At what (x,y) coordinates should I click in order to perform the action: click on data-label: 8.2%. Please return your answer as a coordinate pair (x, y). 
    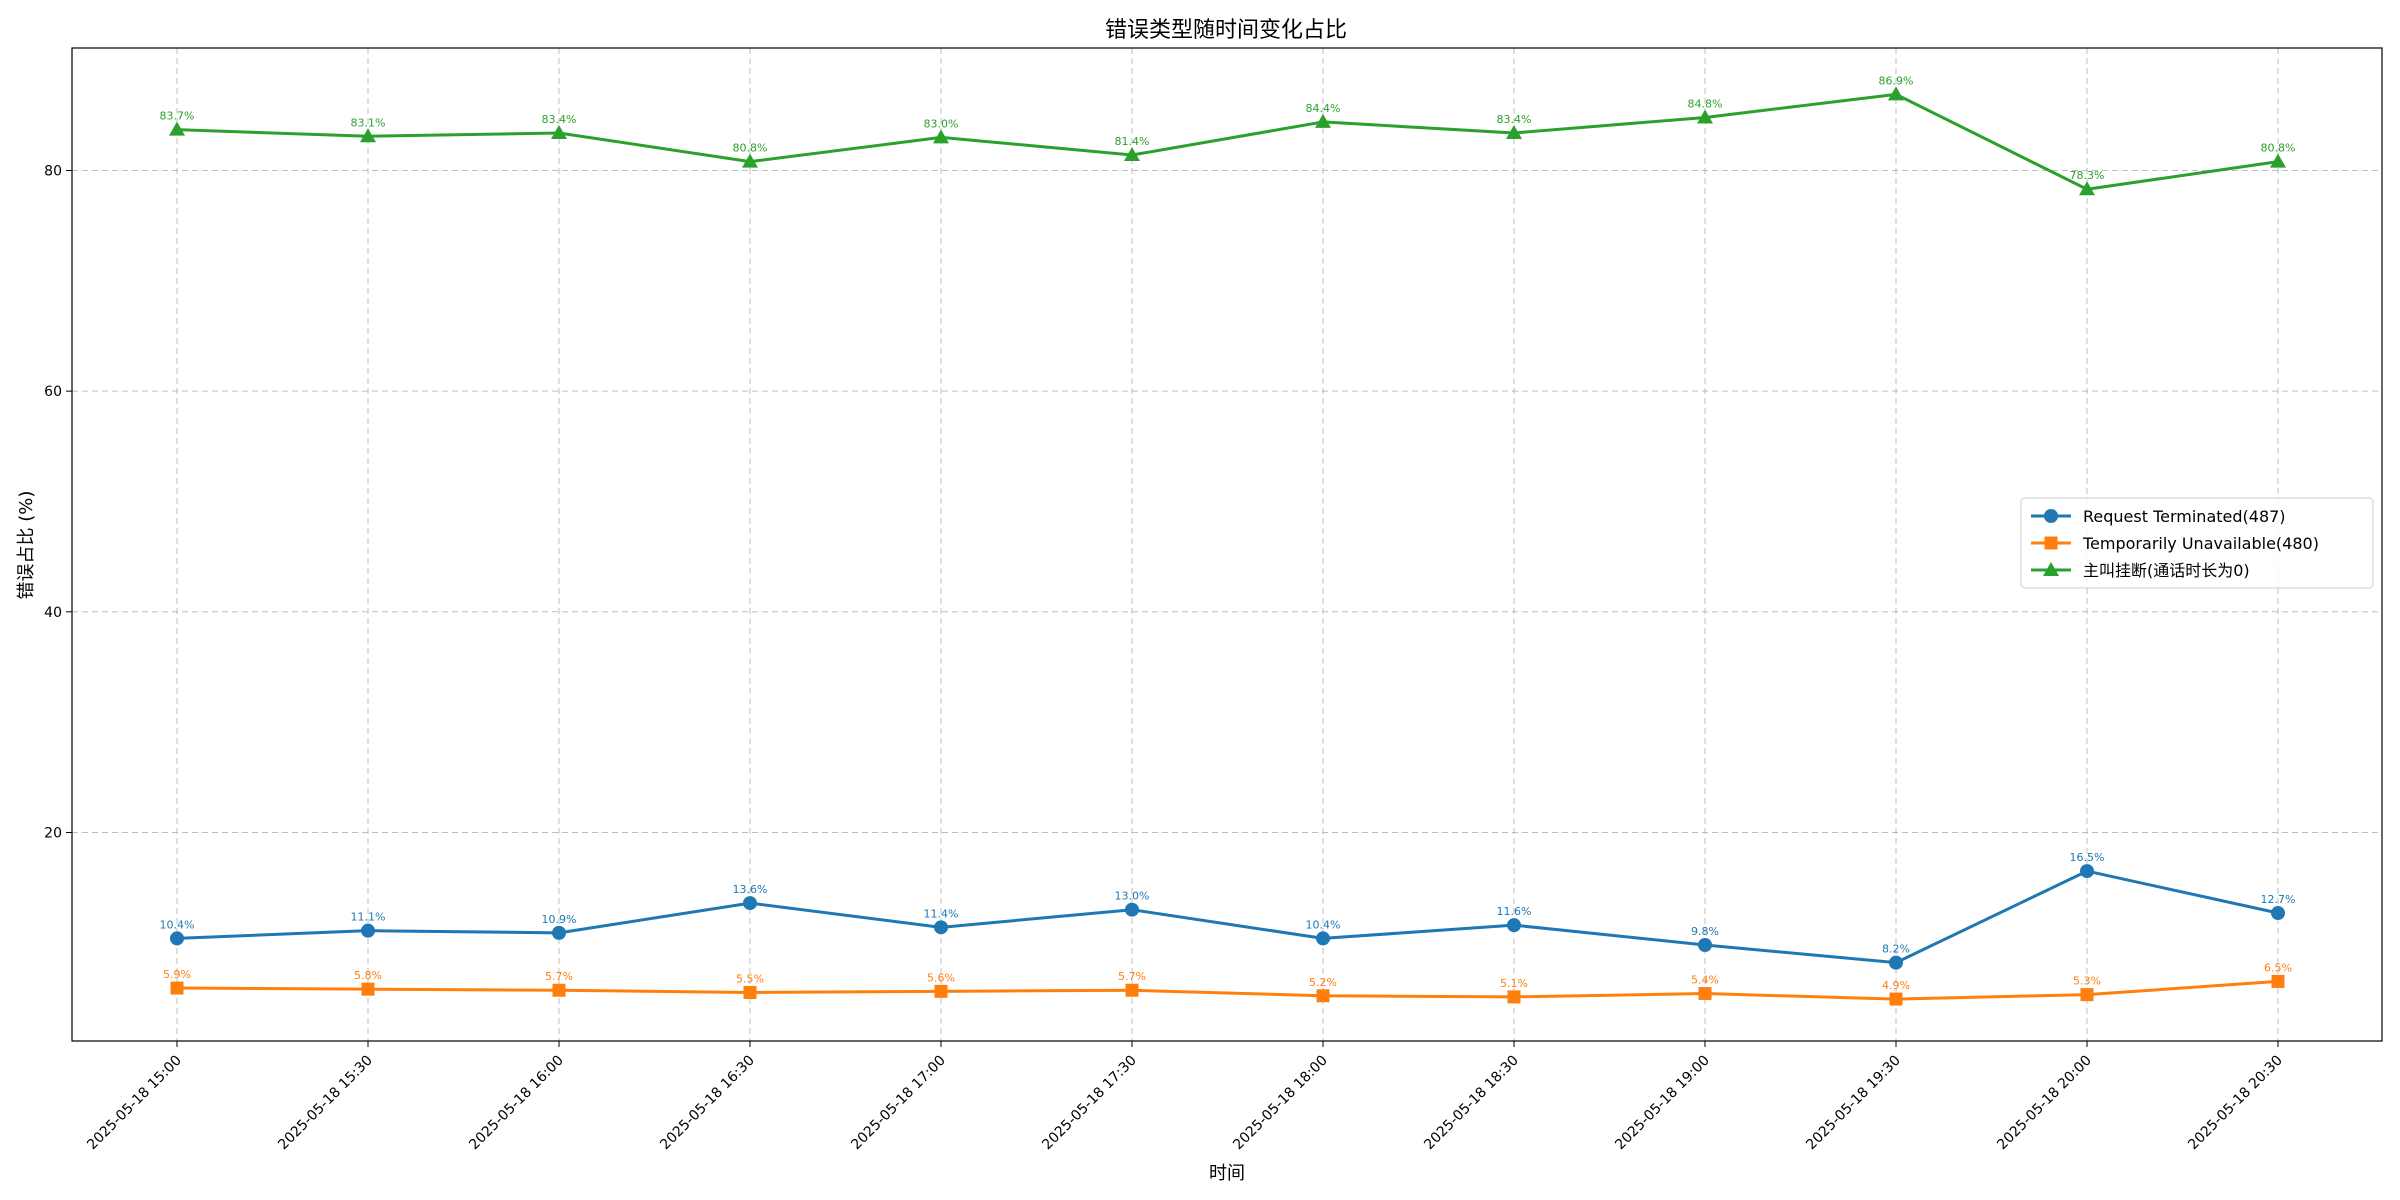
    Looking at the image, I should click on (1896, 949).